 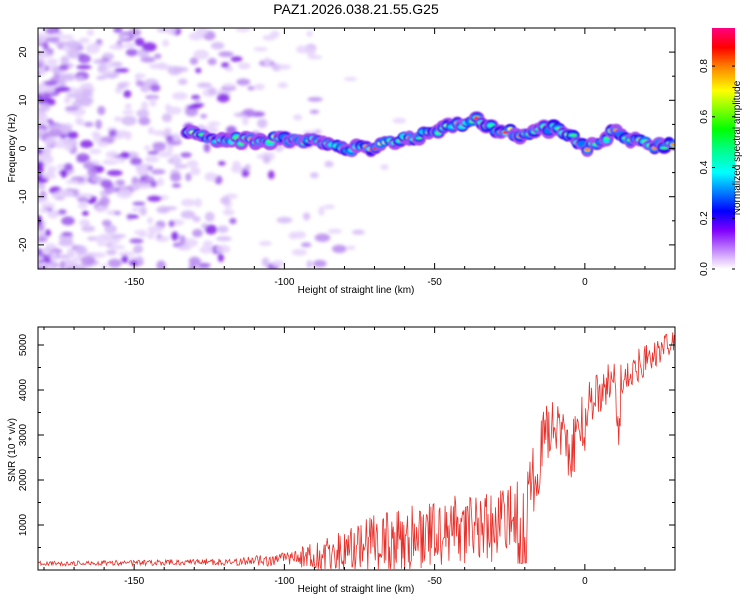 I want to click on spectrogram-x-axis-label: Height of straight line (km), so click(x=356, y=290).